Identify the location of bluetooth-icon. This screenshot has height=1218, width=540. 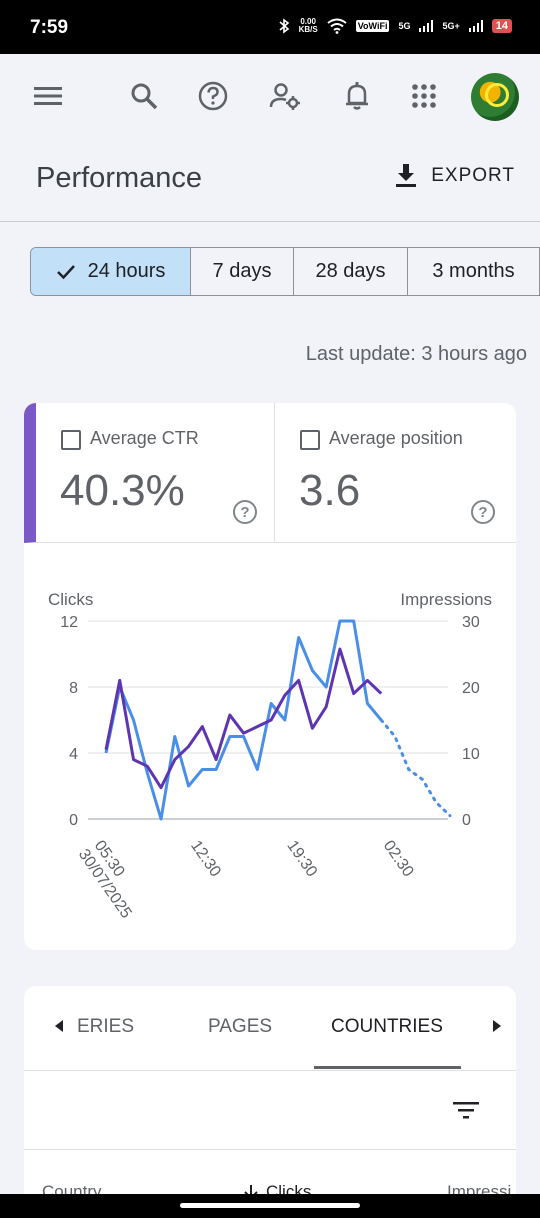
(284, 26).